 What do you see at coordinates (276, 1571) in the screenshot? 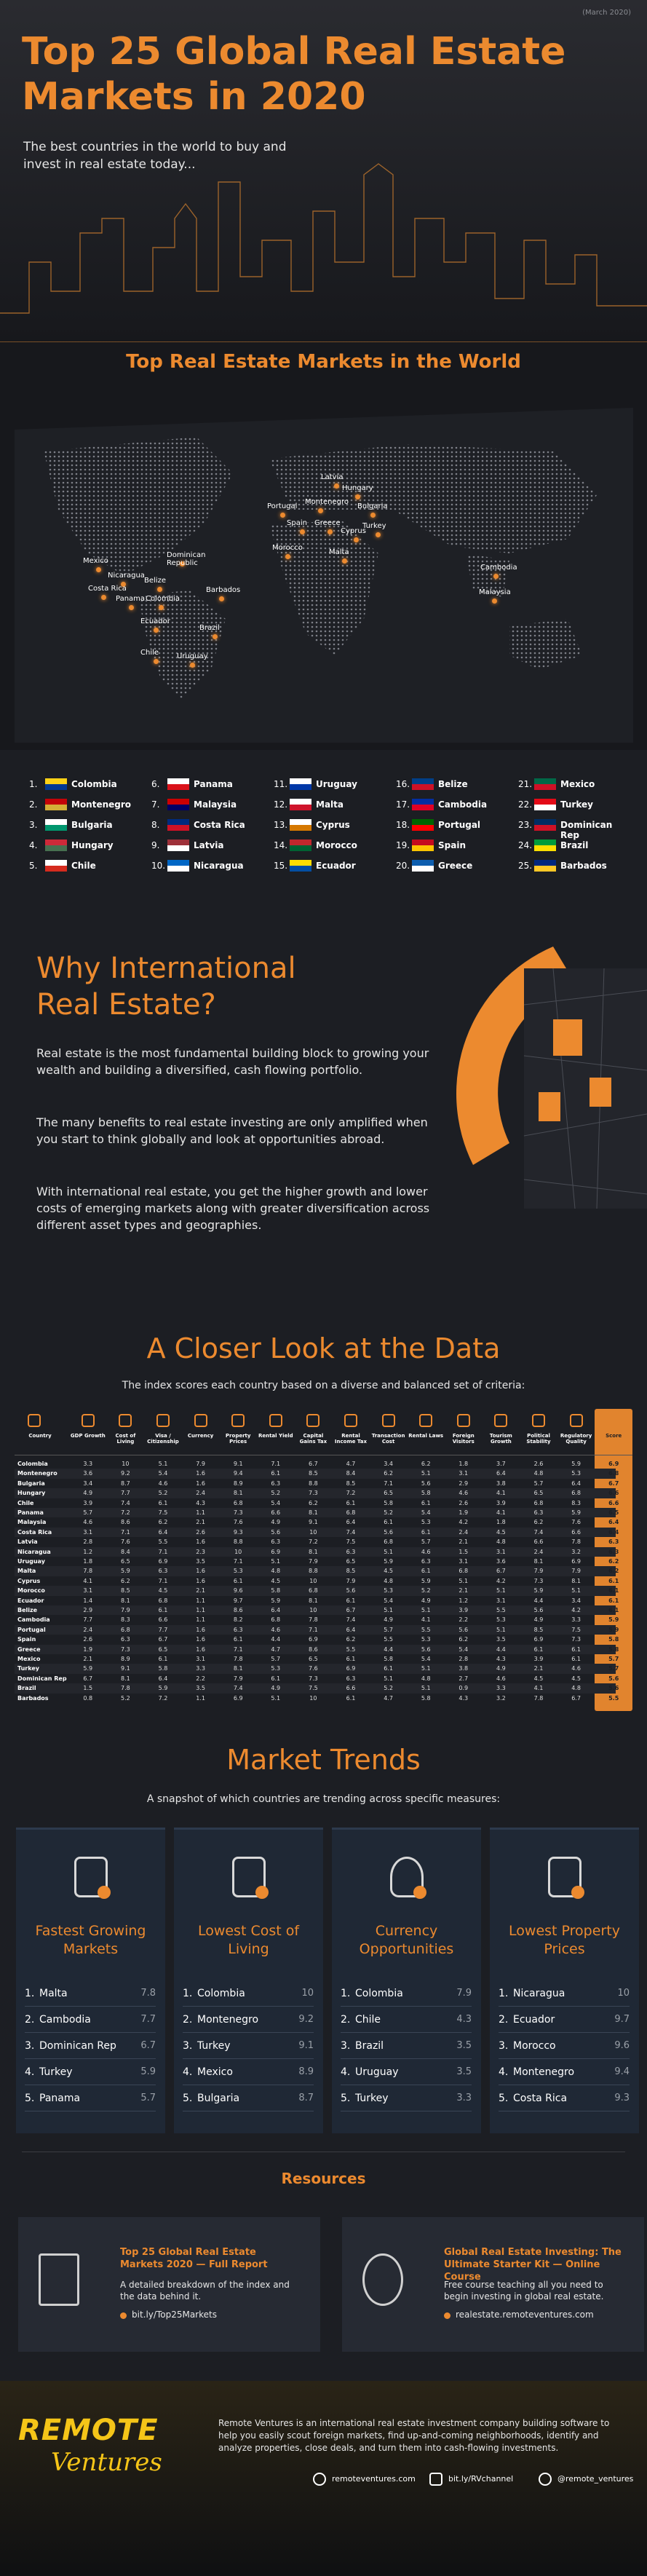
I see `table-cell: 4.8` at bounding box center [276, 1571].